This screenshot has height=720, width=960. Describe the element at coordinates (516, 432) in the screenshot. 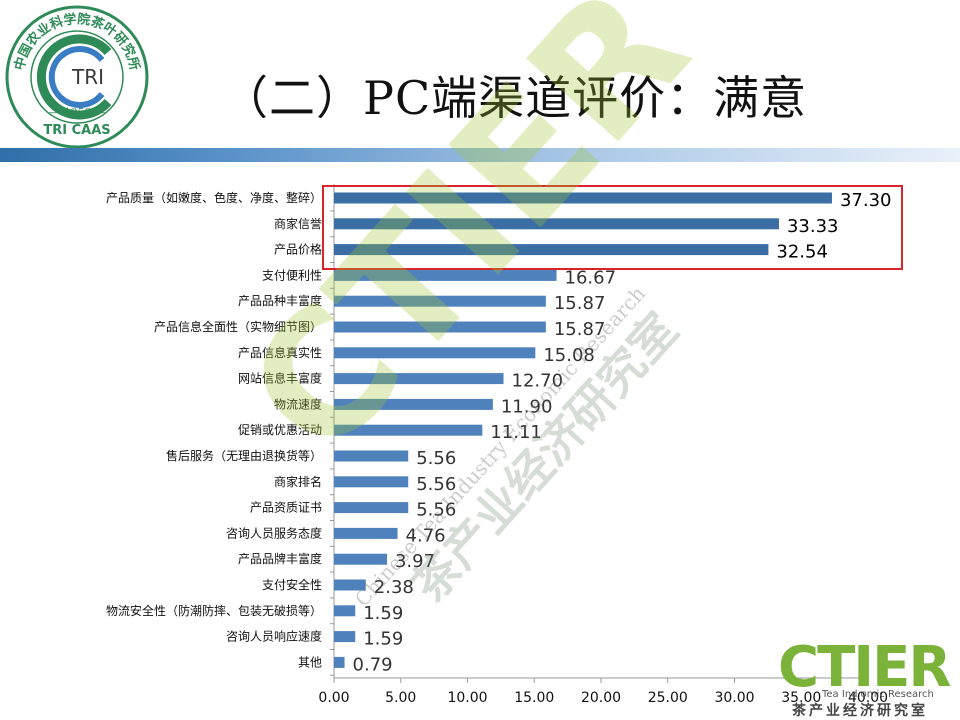

I see `value-label: 11.11` at that location.